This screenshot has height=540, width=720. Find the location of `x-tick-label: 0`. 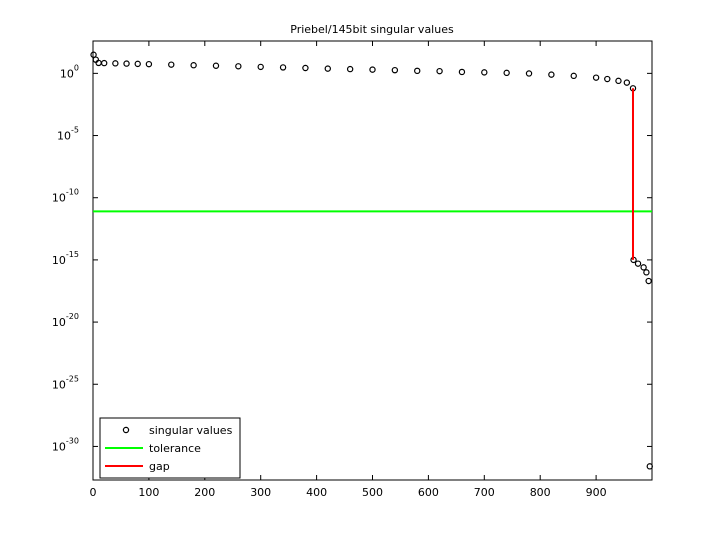

x-tick-label: 0 is located at coordinates (93, 492).